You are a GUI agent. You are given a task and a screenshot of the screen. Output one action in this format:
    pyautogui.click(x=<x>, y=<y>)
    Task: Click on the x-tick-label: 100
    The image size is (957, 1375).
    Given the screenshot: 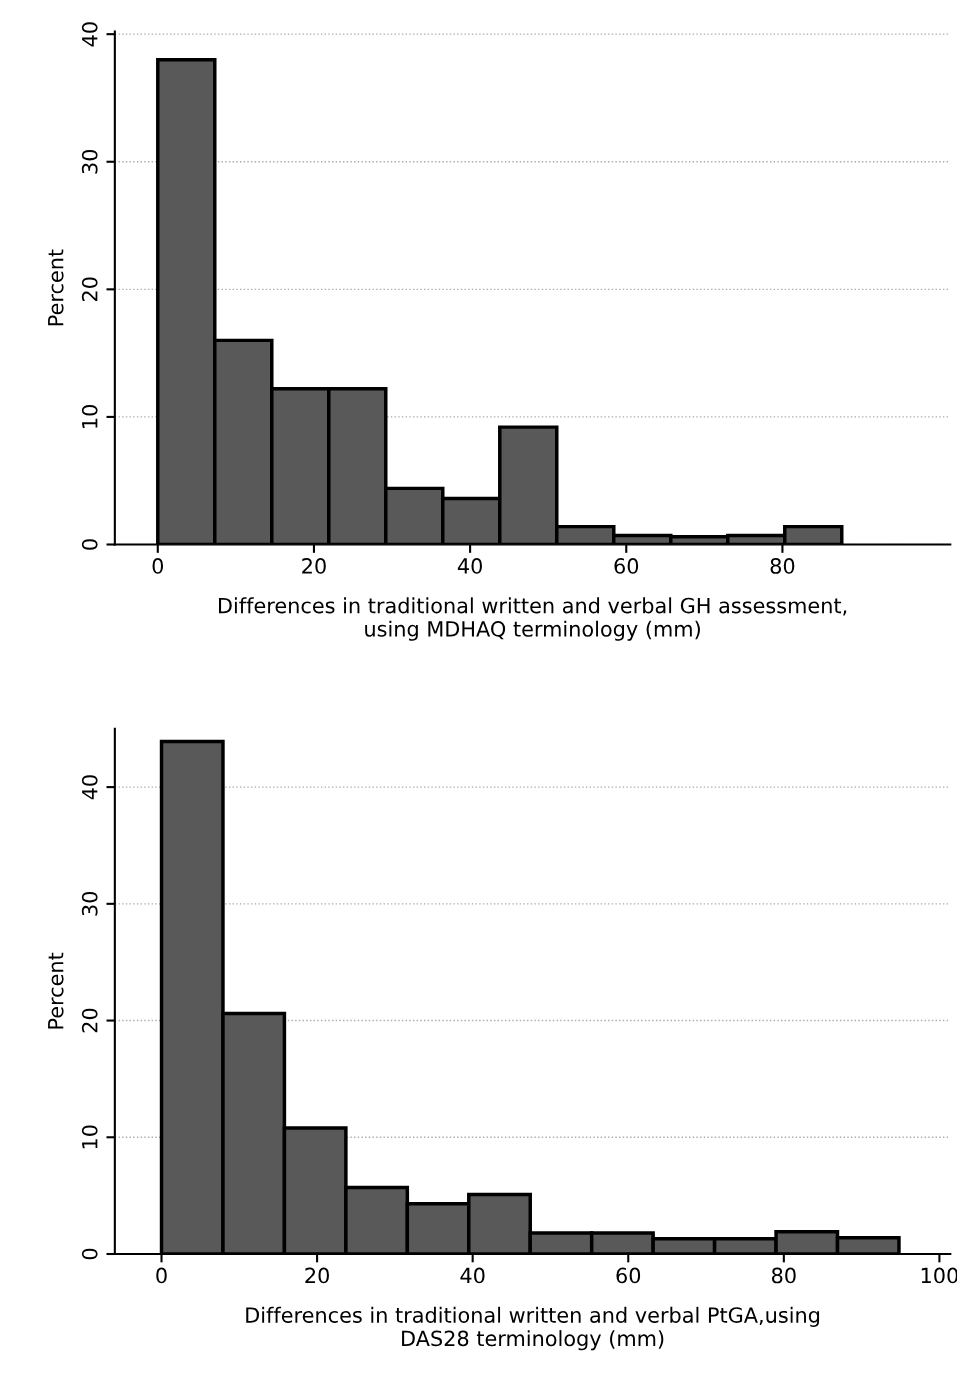 What is the action you would take?
    pyautogui.click(x=939, y=1275)
    